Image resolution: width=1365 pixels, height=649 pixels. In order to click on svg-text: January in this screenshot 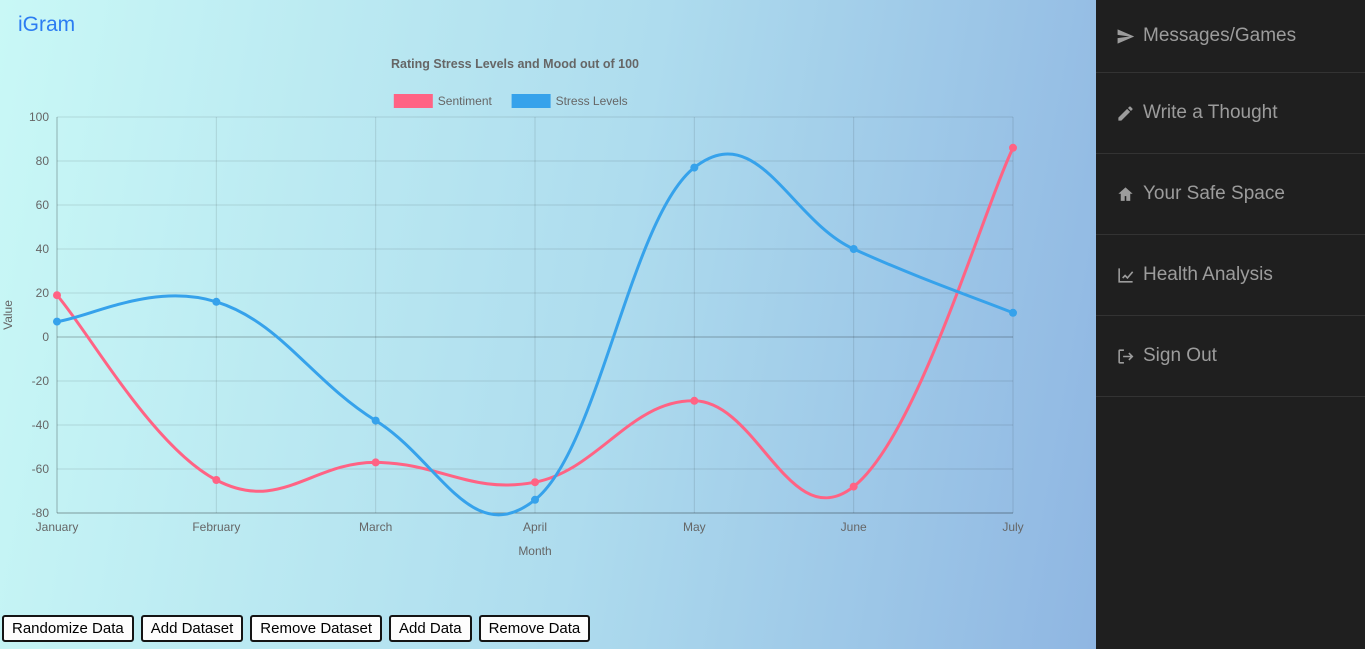, I will do `click(57, 527)`.